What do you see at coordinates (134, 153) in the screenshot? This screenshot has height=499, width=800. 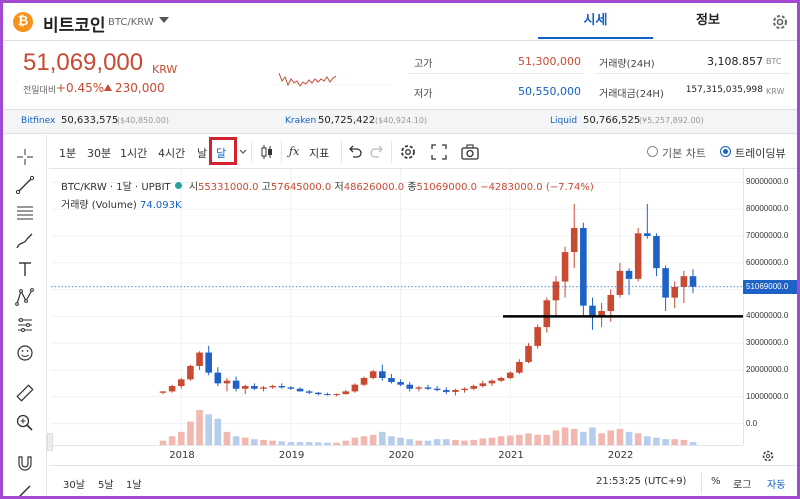 I see `interval-1h: 1시간` at bounding box center [134, 153].